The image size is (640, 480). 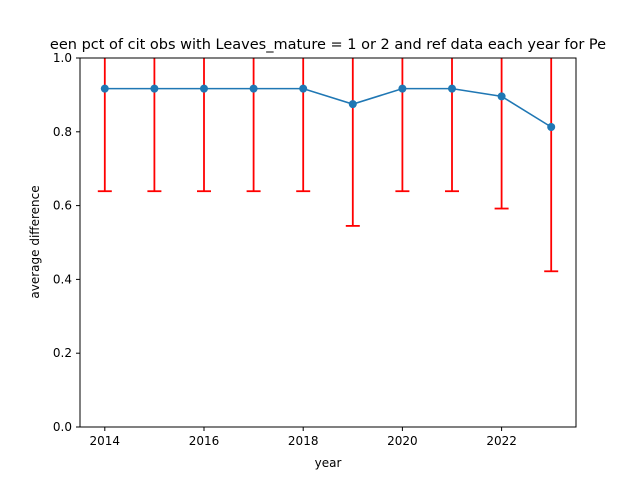 What do you see at coordinates (62, 353) in the screenshot?
I see `y-tick-label: 0.2` at bounding box center [62, 353].